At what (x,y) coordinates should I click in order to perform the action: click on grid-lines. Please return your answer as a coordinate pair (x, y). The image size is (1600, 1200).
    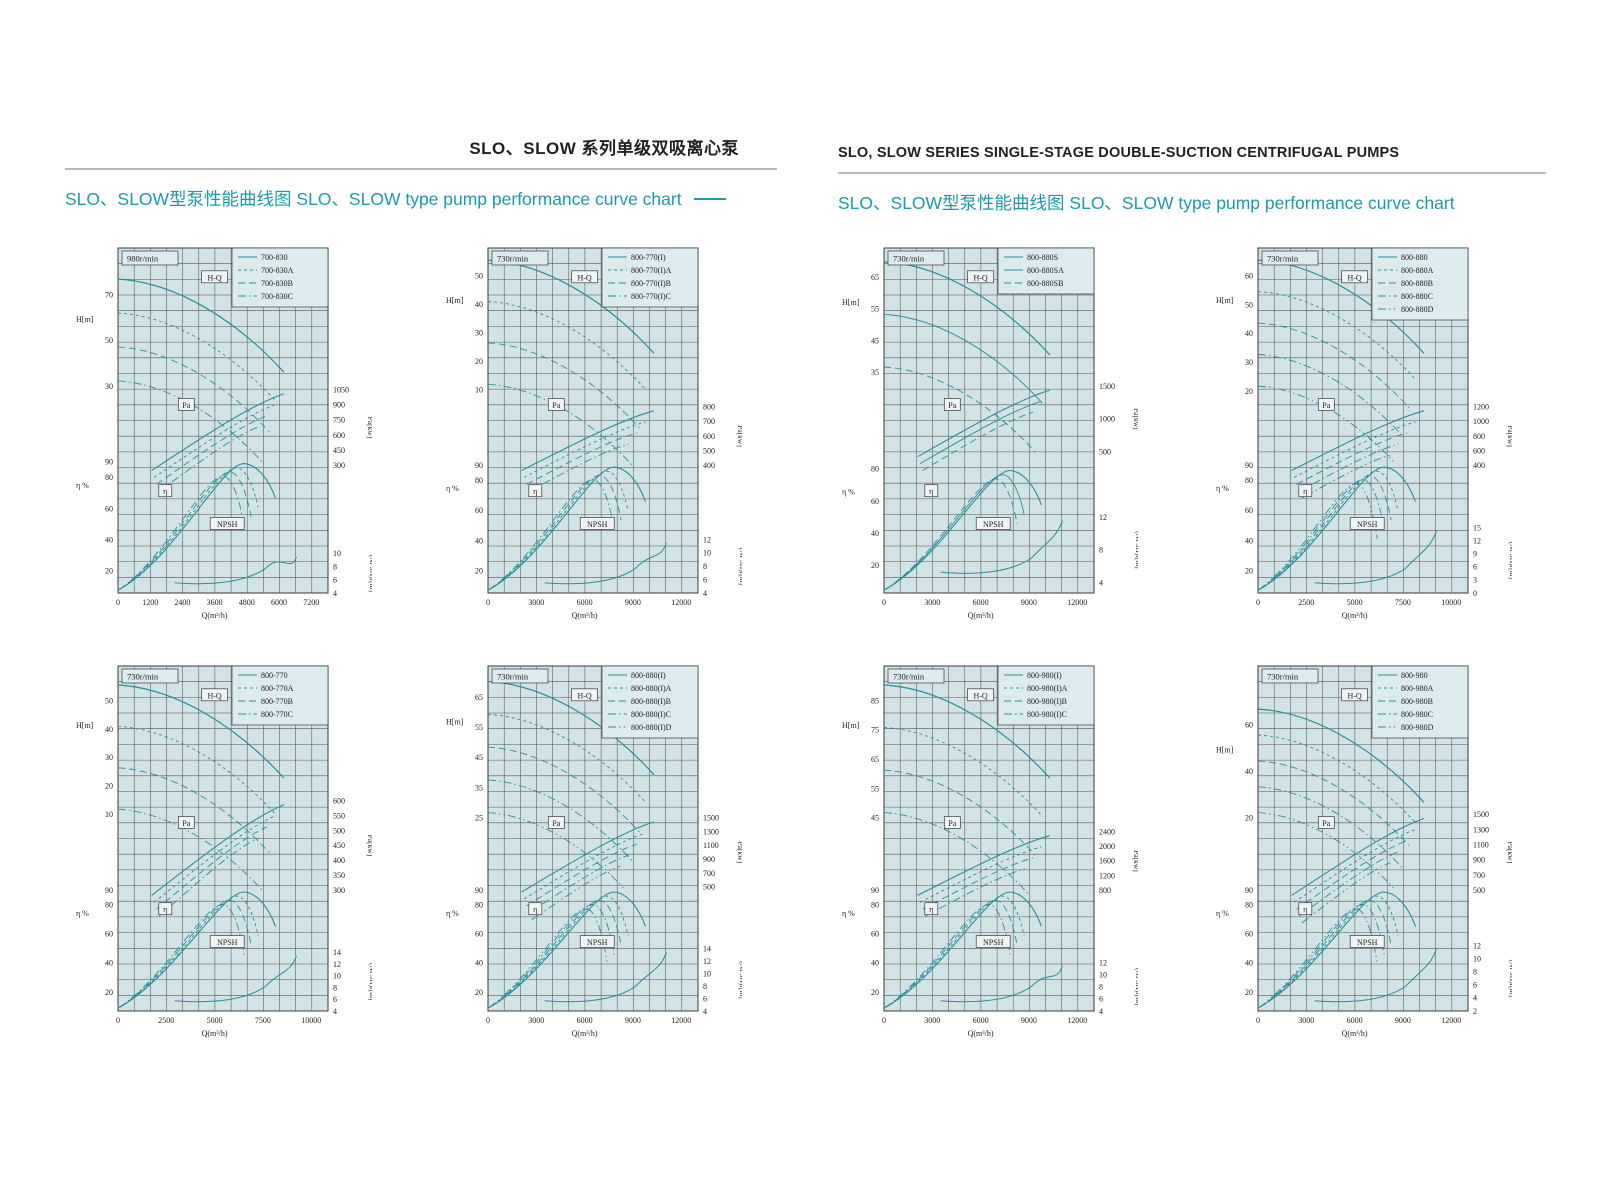
    Looking at the image, I should click on (223, 420).